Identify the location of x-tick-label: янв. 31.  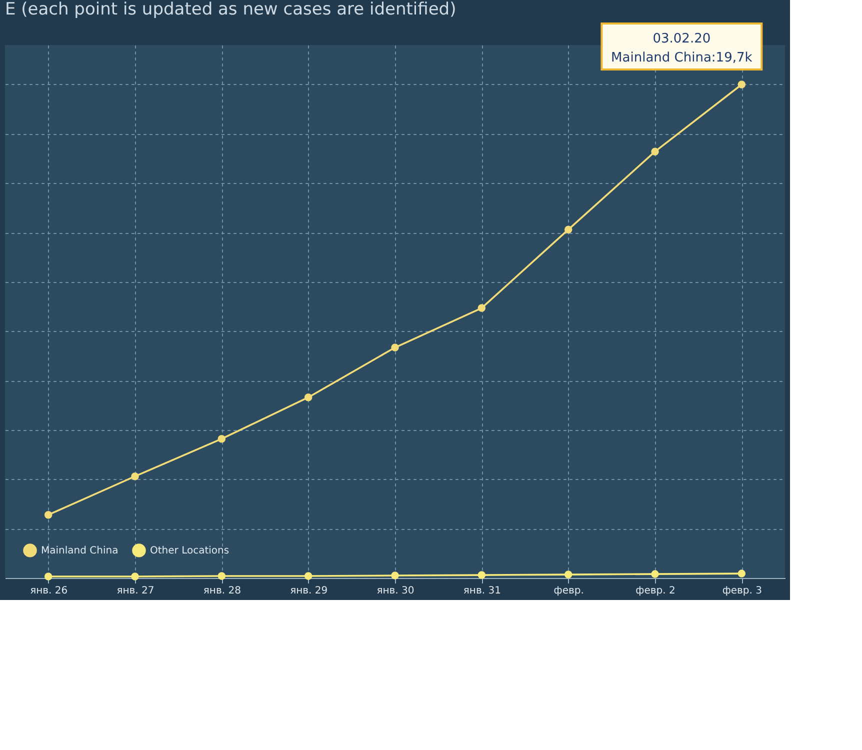
(482, 591).